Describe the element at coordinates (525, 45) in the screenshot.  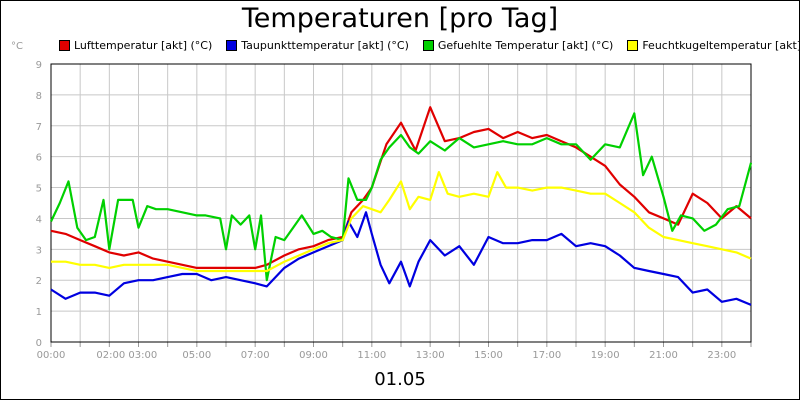
I see `legend-label: Gefuehlte Temperatur [akt] (°C)` at that location.